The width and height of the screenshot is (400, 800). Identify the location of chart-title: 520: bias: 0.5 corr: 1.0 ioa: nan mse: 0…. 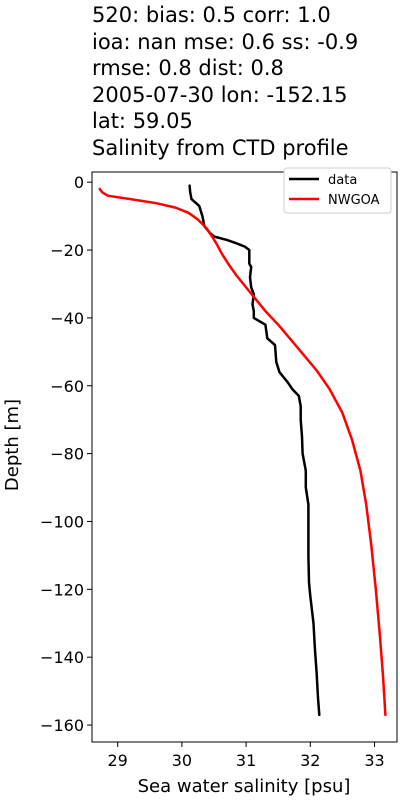
(225, 81).